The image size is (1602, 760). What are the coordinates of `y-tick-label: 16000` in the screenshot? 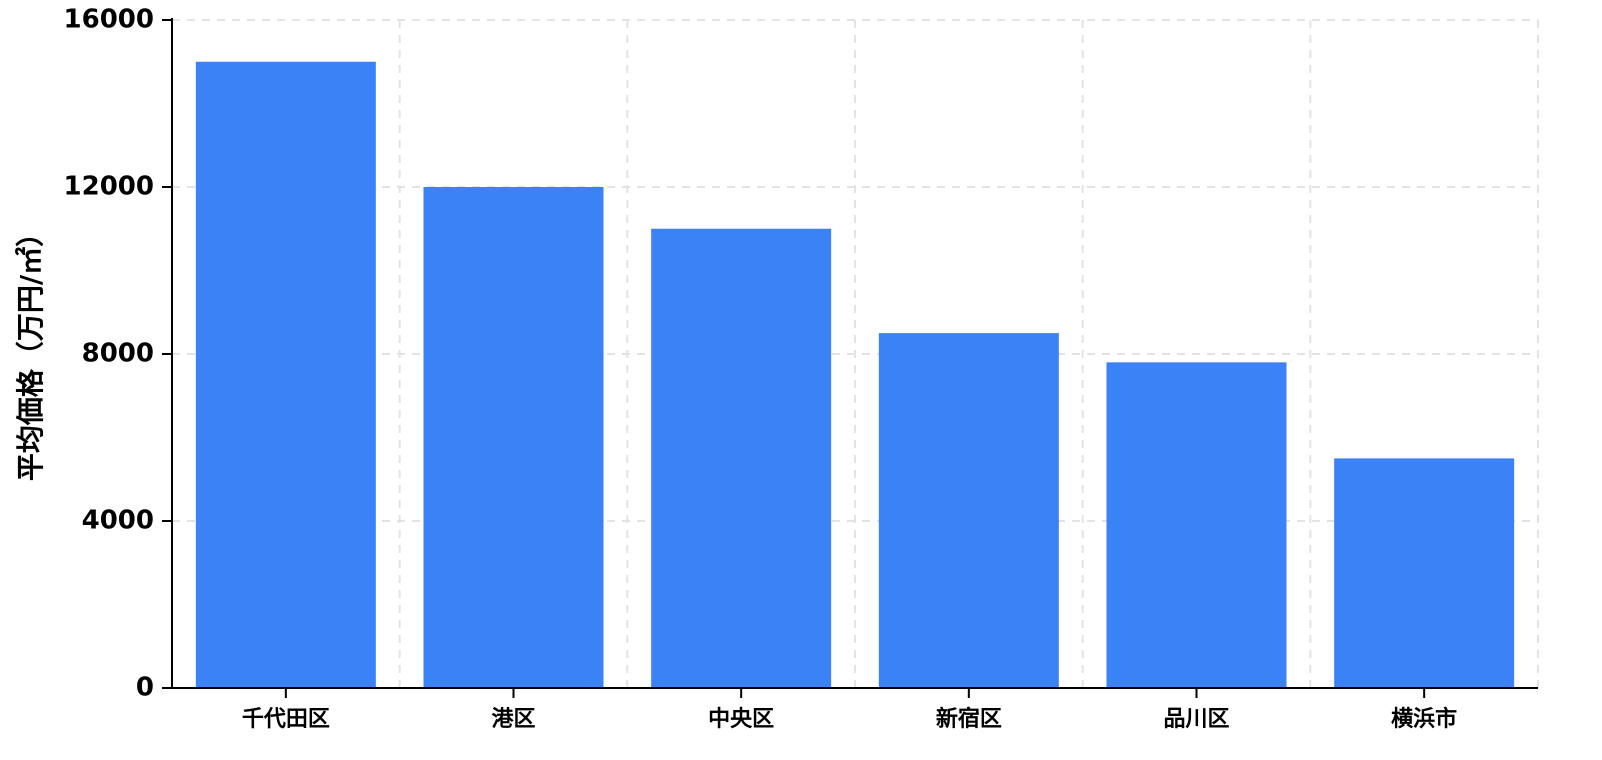 It's located at (109, 20).